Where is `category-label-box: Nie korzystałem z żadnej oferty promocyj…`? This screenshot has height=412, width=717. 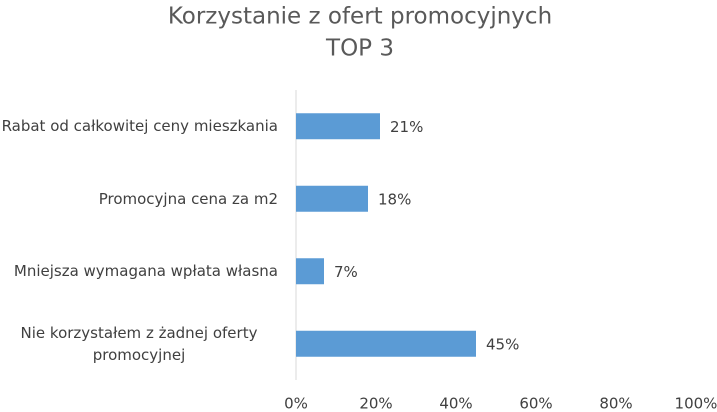 category-label-box: Nie korzystałem z żadnej oferty promocyj… is located at coordinates (139, 344).